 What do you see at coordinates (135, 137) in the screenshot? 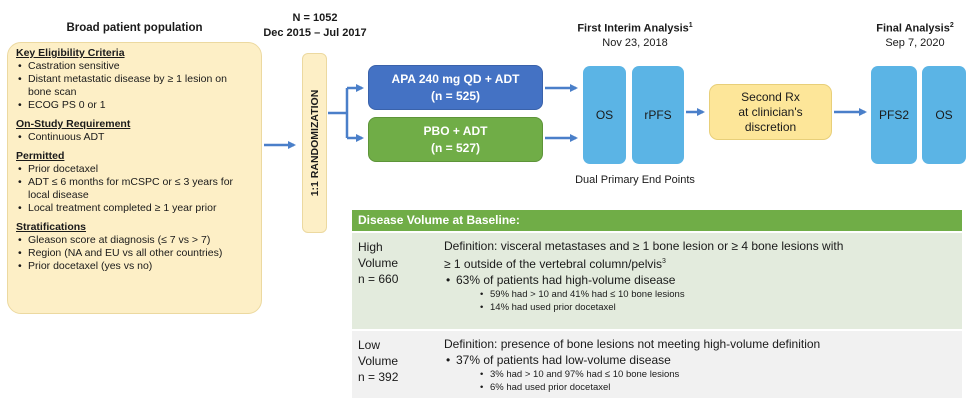
I see `criteria-item: Continuous ADT` at bounding box center [135, 137].